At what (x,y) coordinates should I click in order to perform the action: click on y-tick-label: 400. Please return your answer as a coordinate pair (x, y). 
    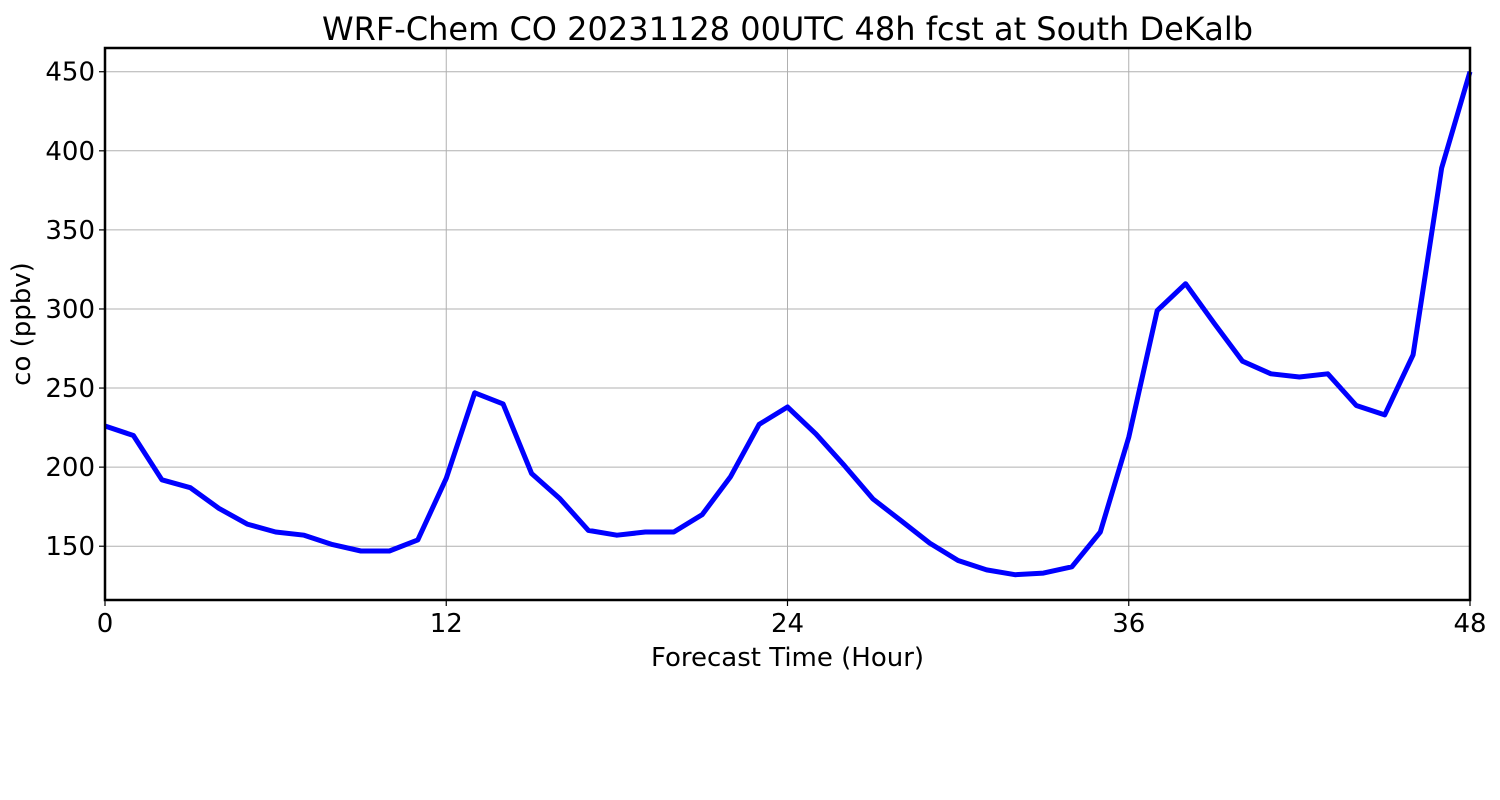
    Looking at the image, I should click on (70, 152).